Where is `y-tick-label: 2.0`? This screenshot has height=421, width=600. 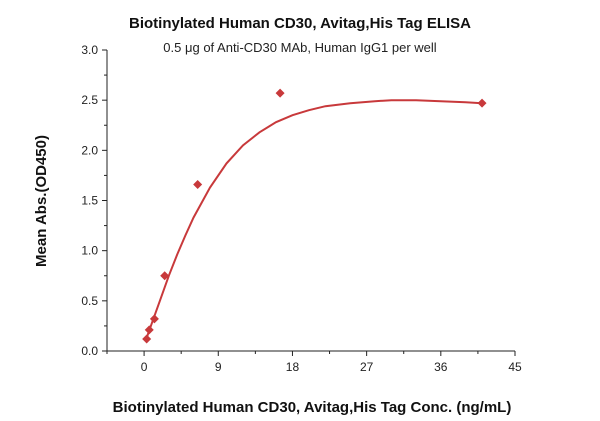
y-tick-label: 2.0 is located at coordinates (89, 150).